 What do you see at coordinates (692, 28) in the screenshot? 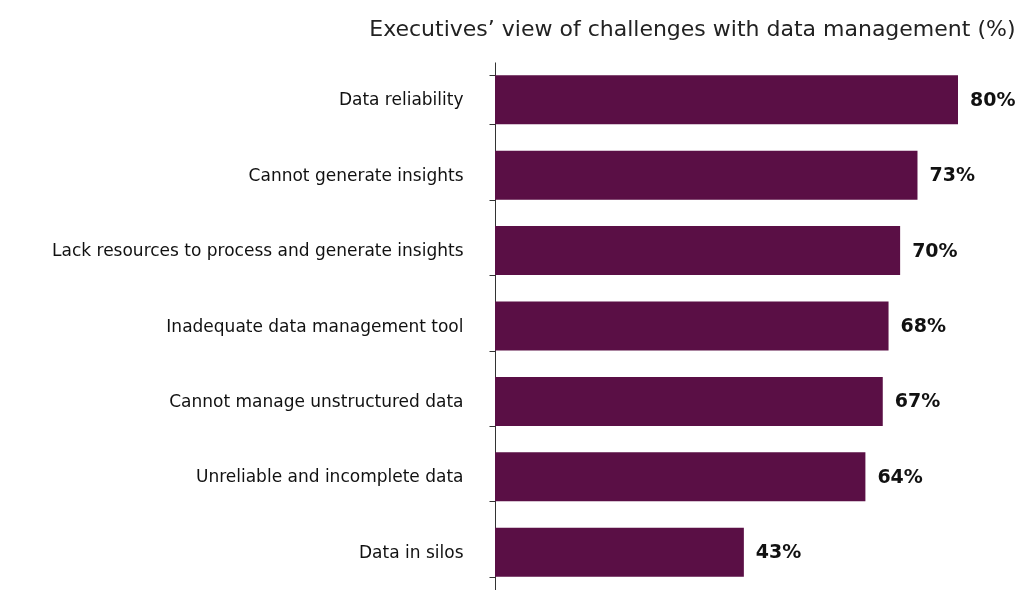
I see `chart-title: Executives’ view of challenges with data management (%)` at bounding box center [692, 28].